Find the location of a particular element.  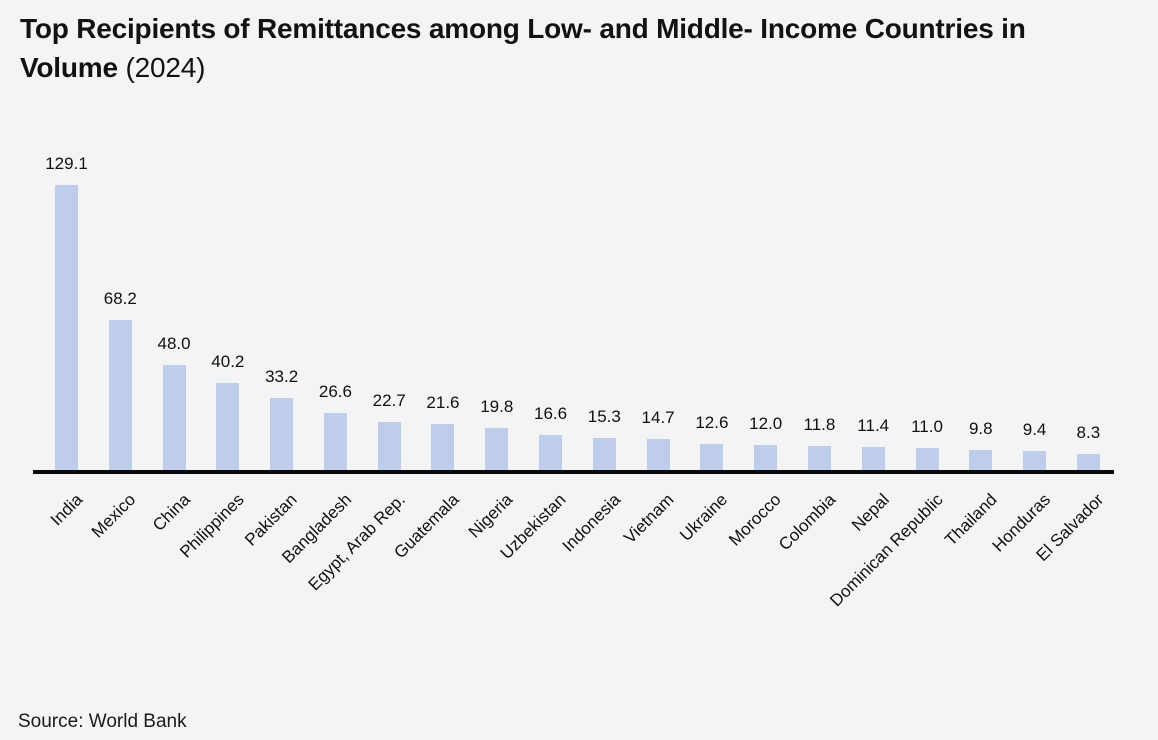

bar-value-label: 19.8 is located at coordinates (497, 406).